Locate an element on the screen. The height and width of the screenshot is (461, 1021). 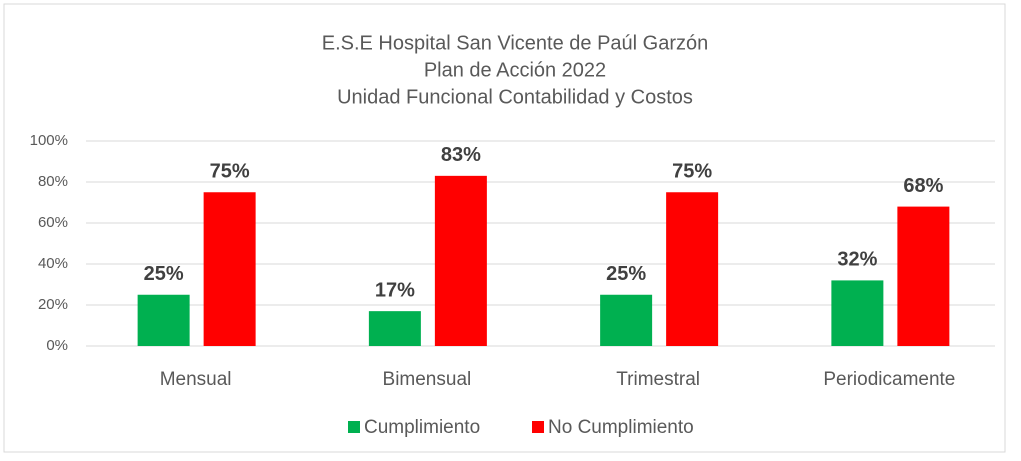
chart-title: Plan de Acción 2022 is located at coordinates (515, 70).